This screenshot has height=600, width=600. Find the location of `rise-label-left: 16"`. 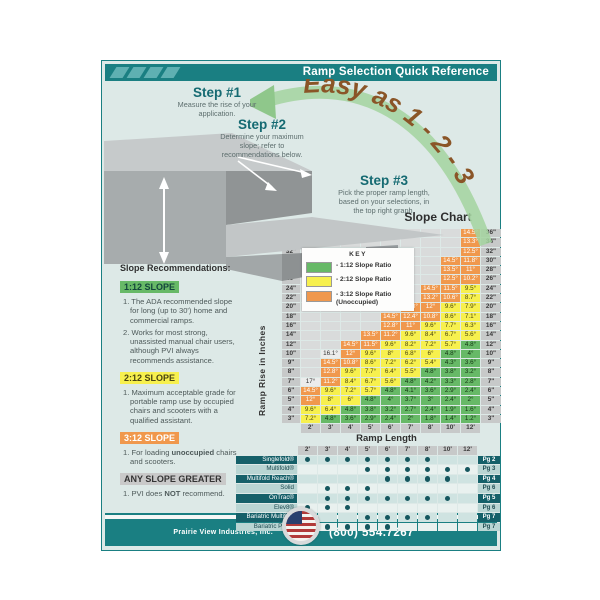

rise-label-left: 16" is located at coordinates (291, 326).